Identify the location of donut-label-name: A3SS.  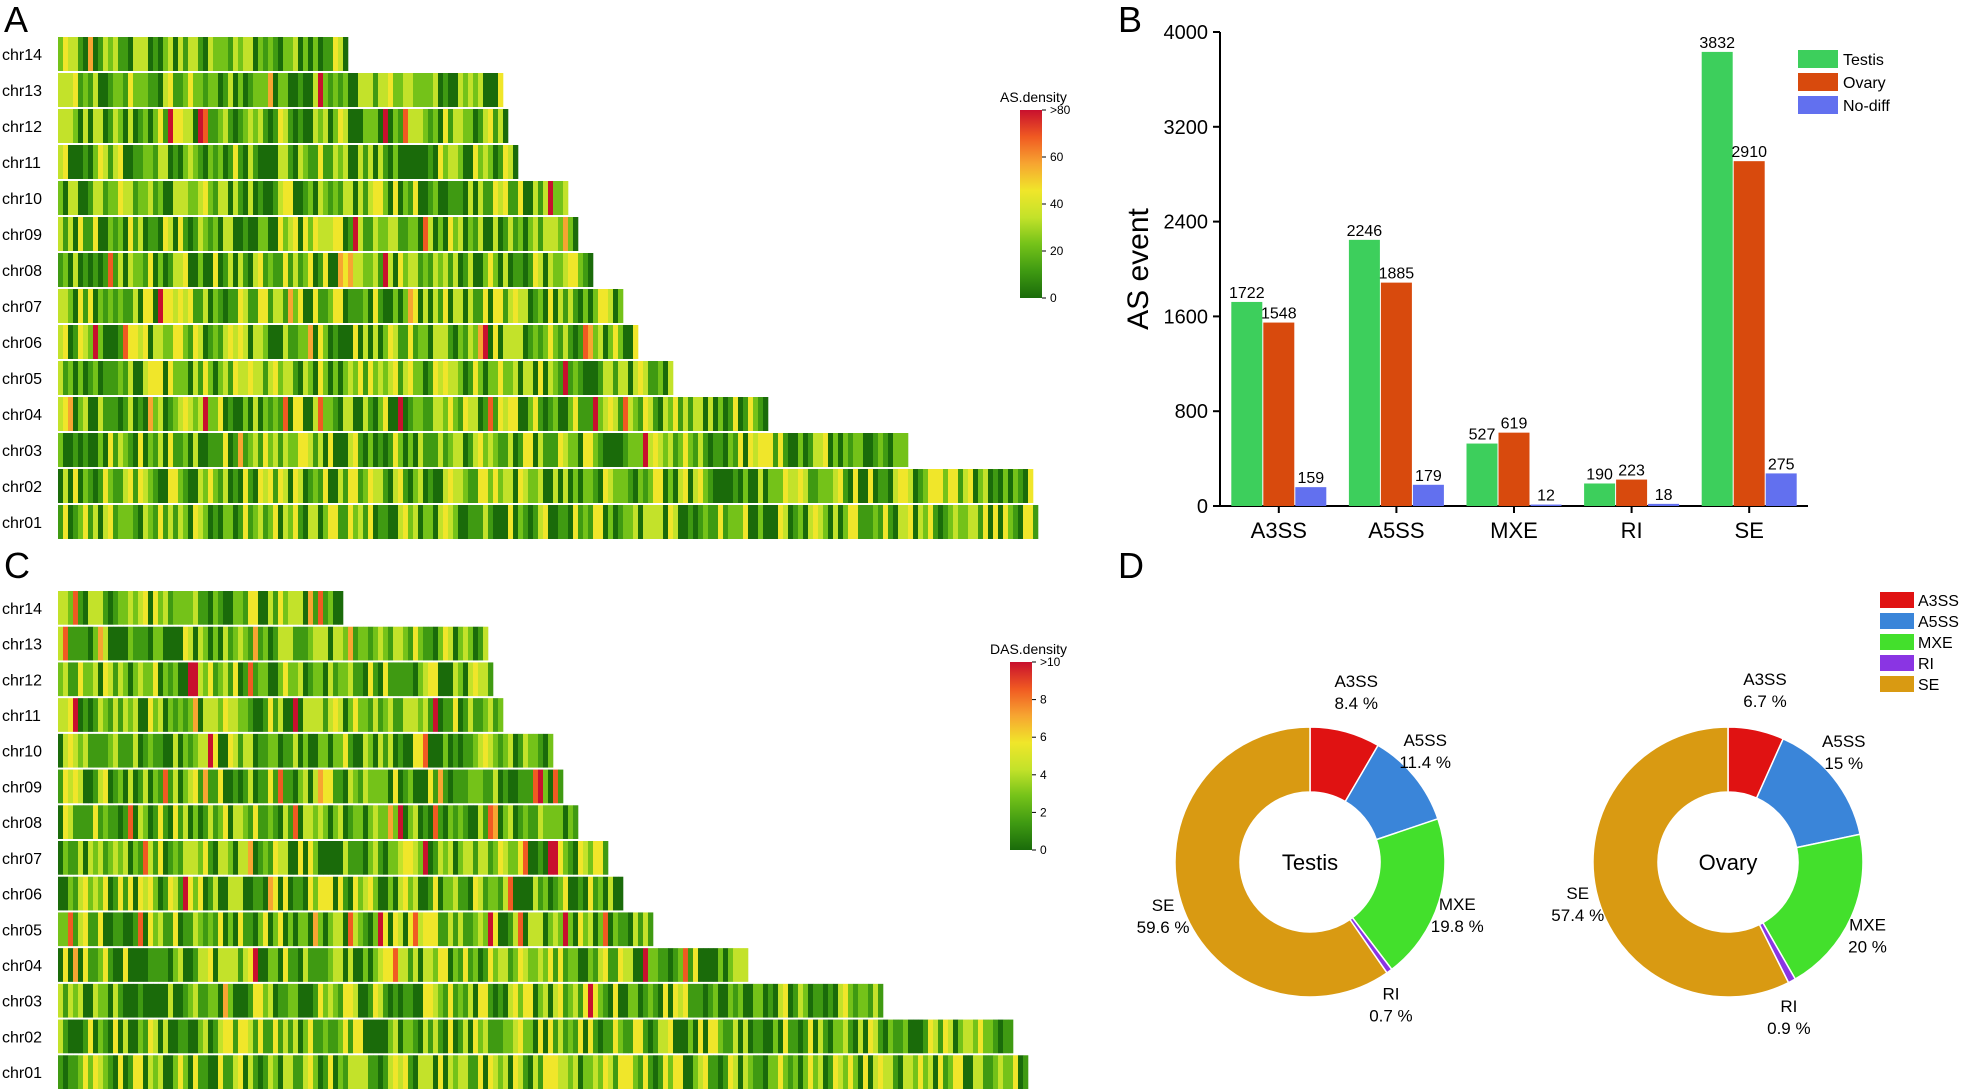
(1764, 679).